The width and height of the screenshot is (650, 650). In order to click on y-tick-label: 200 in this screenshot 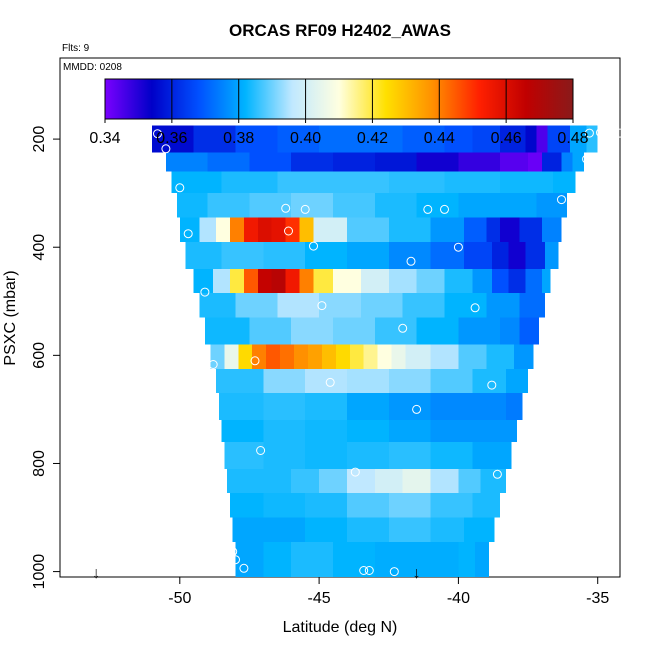, I will do `click(39, 139)`.